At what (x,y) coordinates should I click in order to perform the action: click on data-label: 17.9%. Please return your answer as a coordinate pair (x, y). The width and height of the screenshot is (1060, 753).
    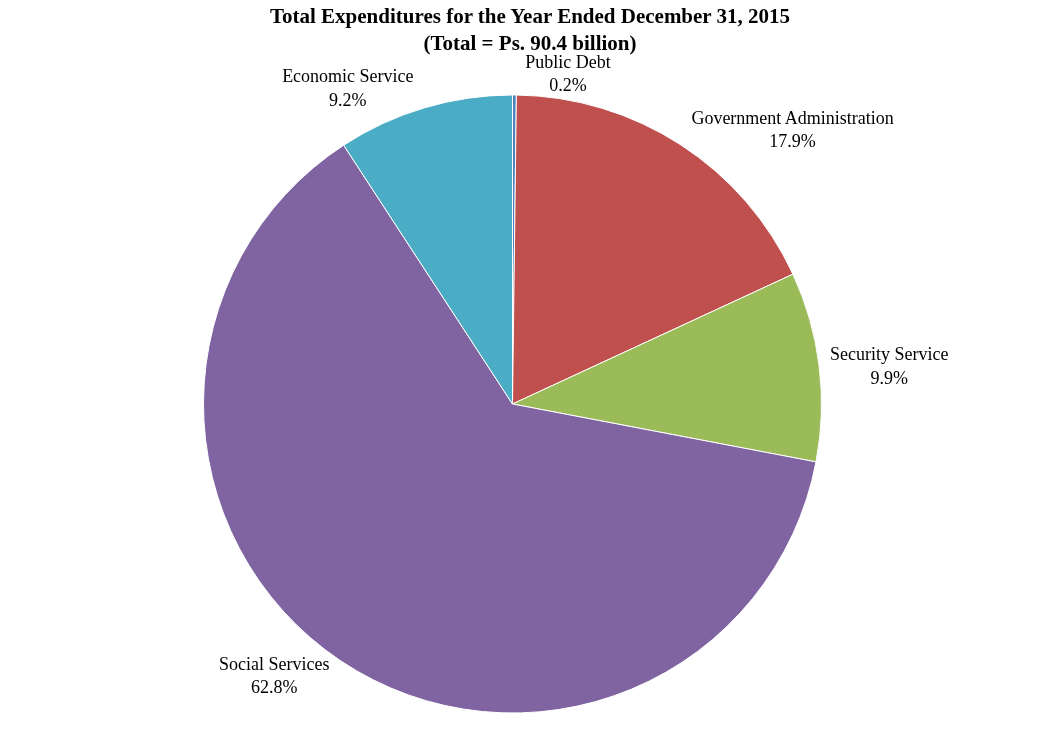
    Looking at the image, I should click on (792, 141).